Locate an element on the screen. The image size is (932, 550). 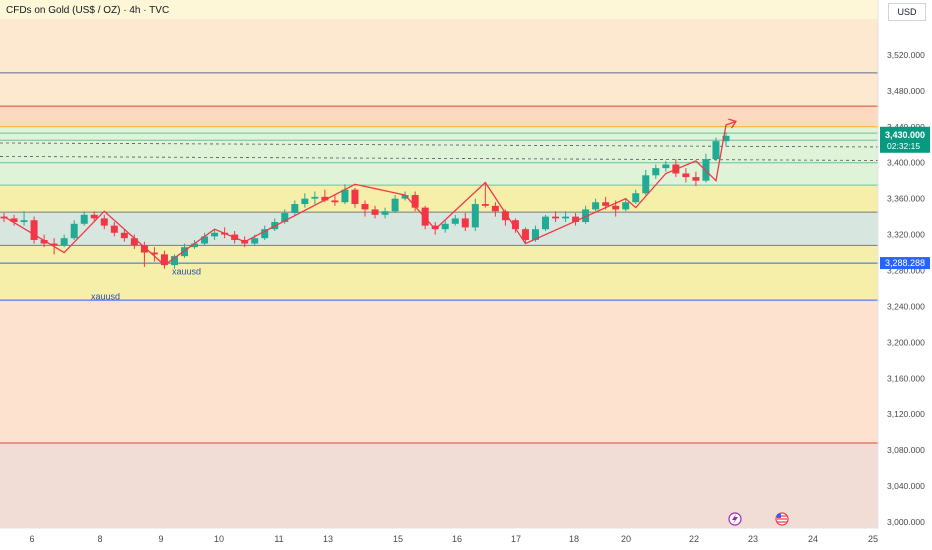
price-tick-label: 3,360.000 is located at coordinates (906, 199).